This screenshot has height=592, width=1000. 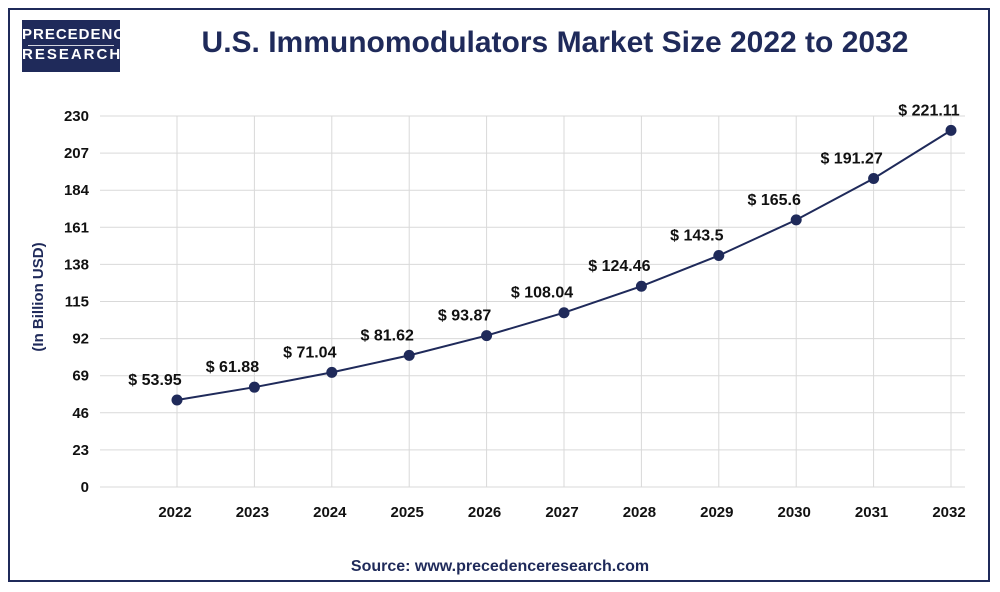 I want to click on y-axis-label: (In Billion USD), so click(x=38, y=296).